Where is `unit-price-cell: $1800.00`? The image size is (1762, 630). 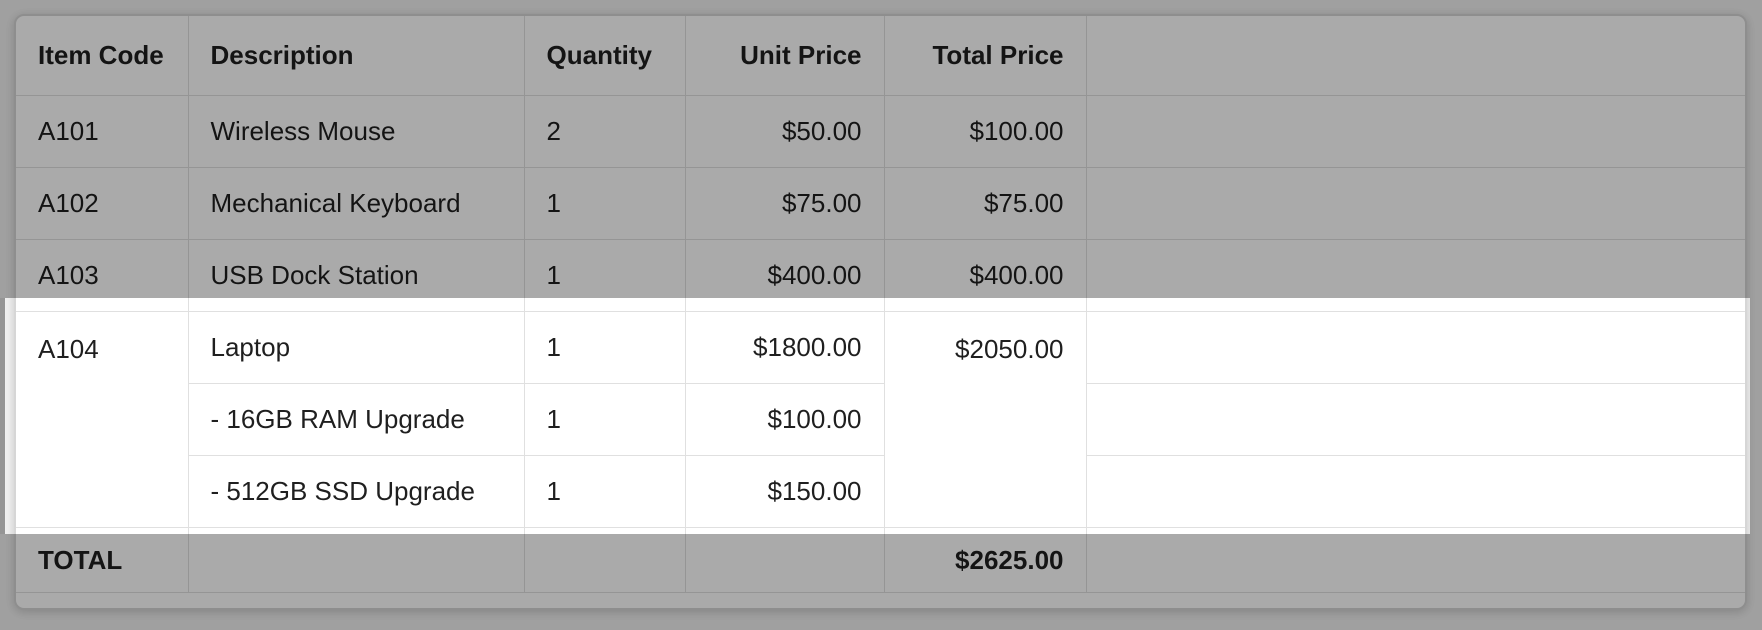
unit-price-cell: $1800.00 is located at coordinates (785, 347).